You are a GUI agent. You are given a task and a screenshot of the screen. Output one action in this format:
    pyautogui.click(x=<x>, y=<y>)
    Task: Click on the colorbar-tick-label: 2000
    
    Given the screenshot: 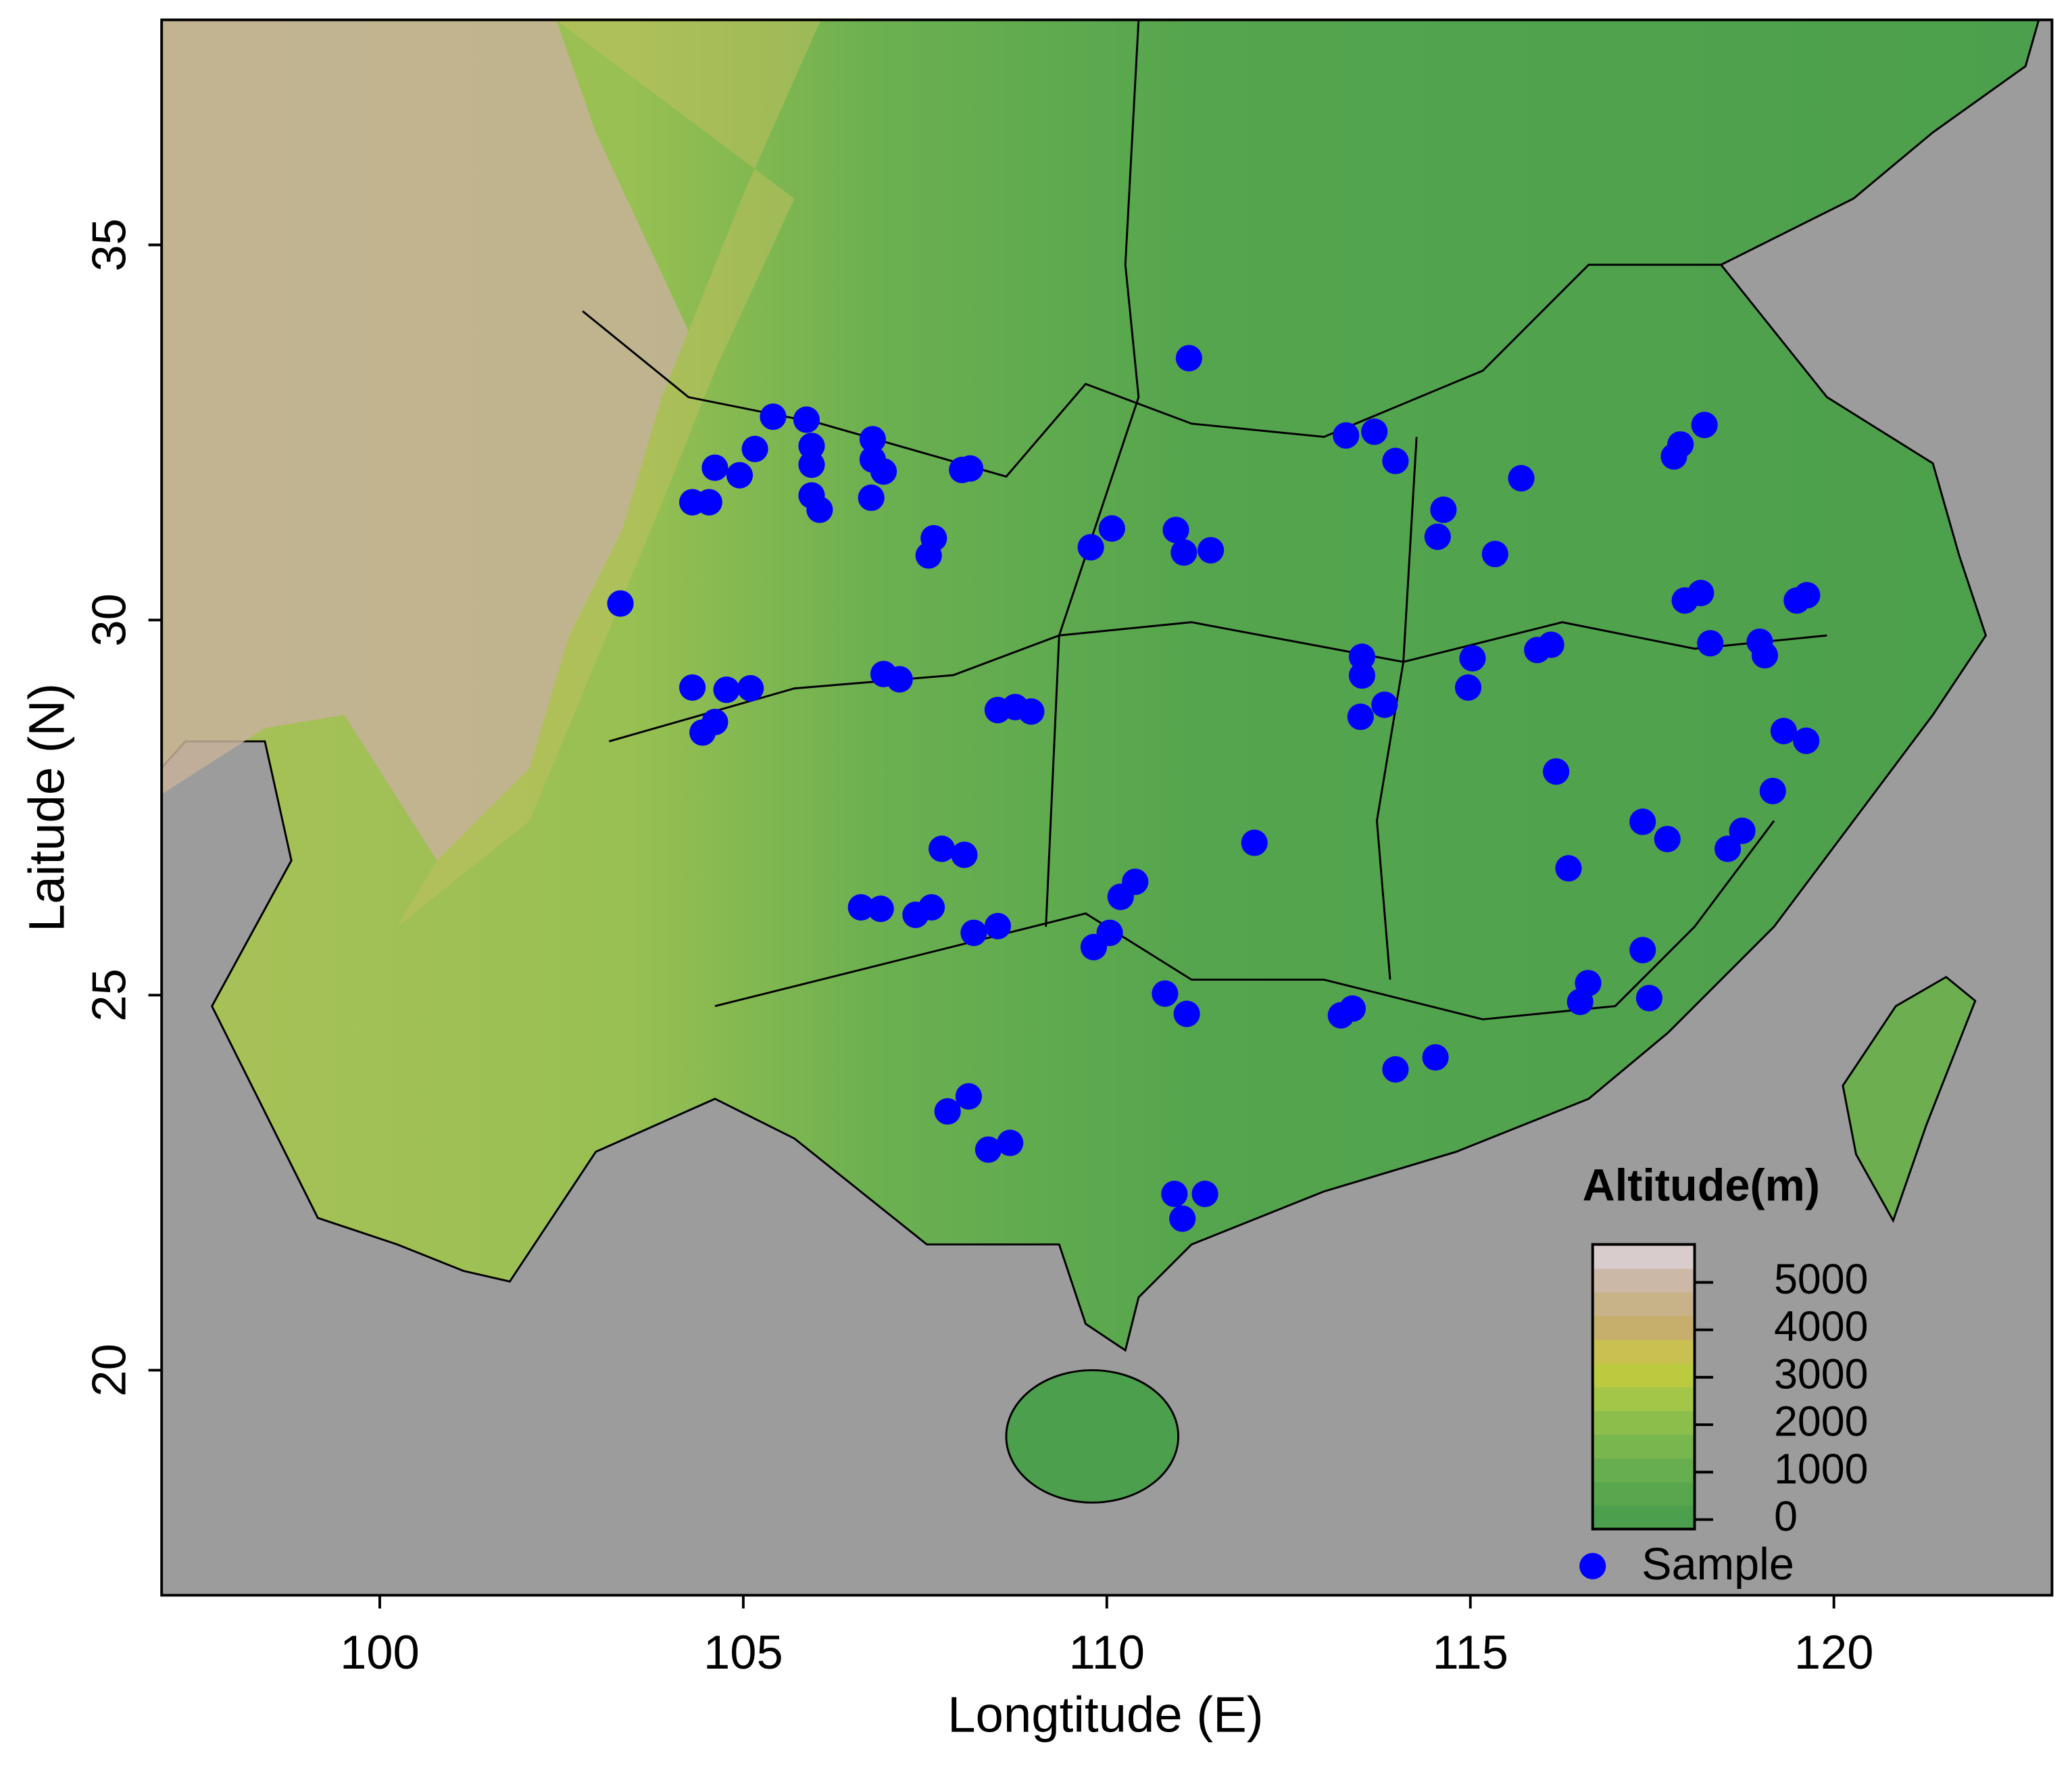 What is the action you would take?
    pyautogui.click(x=1821, y=1422)
    